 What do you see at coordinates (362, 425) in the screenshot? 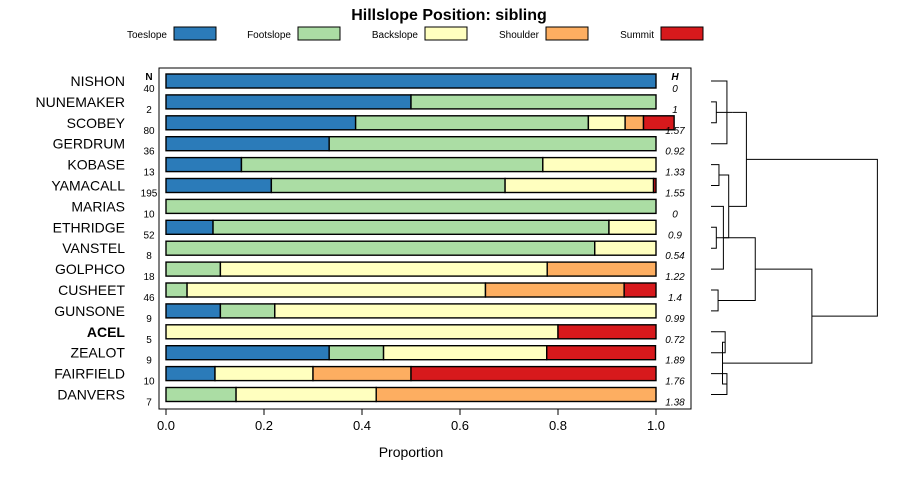
I see `x-tick-label-2: 0.4` at bounding box center [362, 425].